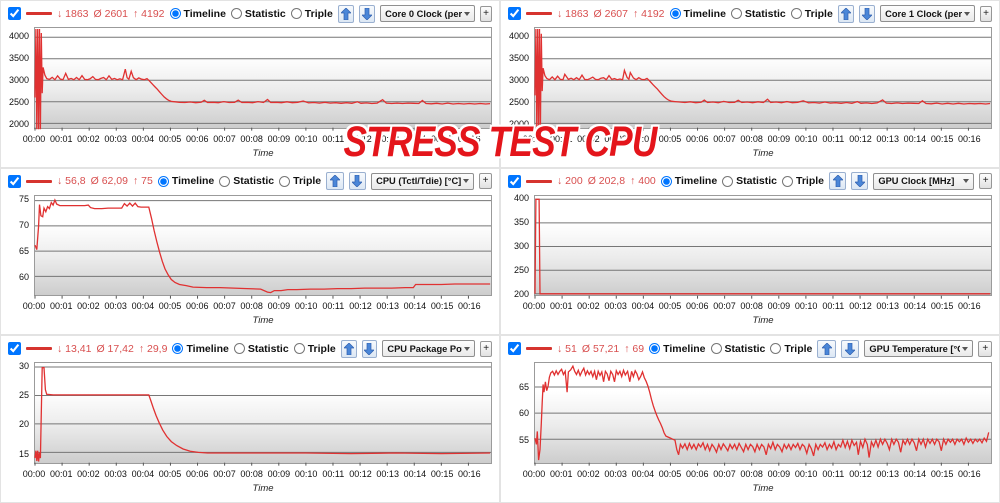  Describe the element at coordinates (39, 181) in the screenshot. I see `series-color-swatch` at that location.